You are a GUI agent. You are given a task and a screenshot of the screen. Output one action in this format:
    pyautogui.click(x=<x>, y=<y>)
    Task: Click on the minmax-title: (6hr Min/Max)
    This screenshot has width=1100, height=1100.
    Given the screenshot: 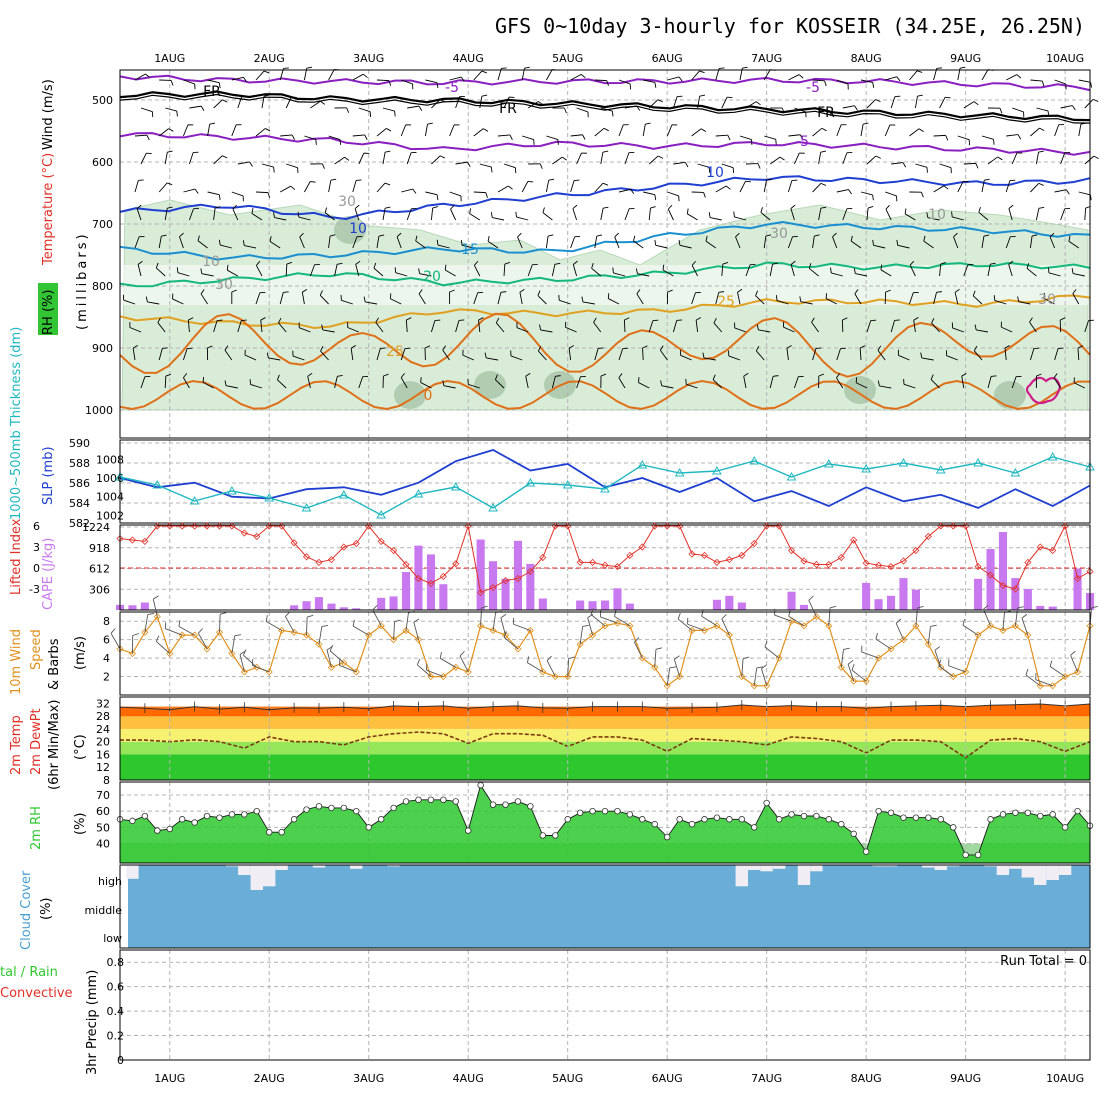 What is the action you would take?
    pyautogui.click(x=54, y=745)
    